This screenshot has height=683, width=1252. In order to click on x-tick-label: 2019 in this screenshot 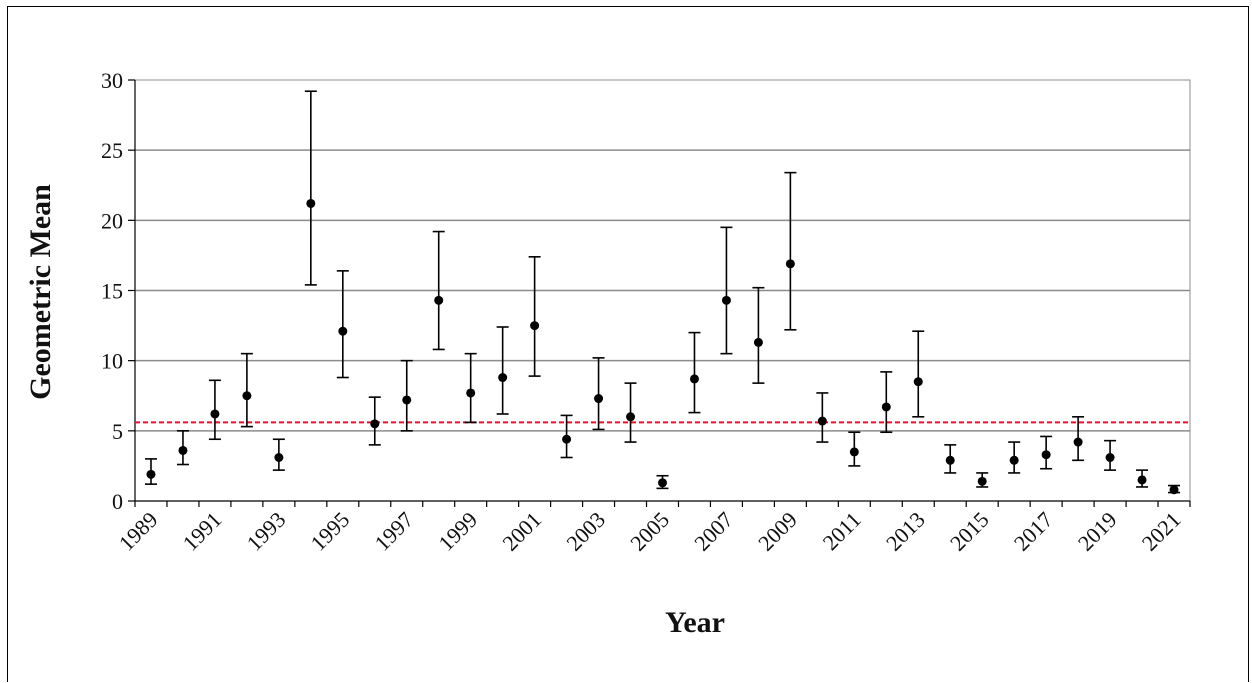, I will do `click(1097, 531)`.